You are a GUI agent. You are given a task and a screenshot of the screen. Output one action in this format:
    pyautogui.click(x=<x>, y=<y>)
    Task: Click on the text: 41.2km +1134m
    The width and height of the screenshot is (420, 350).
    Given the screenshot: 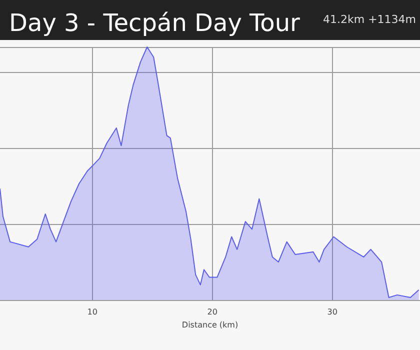 What is the action you would take?
    pyautogui.click(x=369, y=19)
    